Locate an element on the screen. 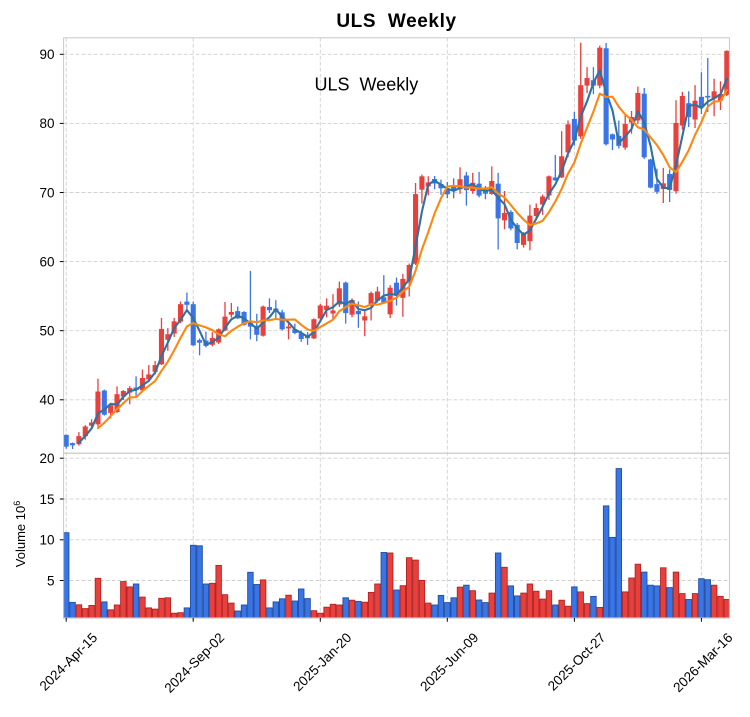  svg-text: 10 is located at coordinates (46, 540).